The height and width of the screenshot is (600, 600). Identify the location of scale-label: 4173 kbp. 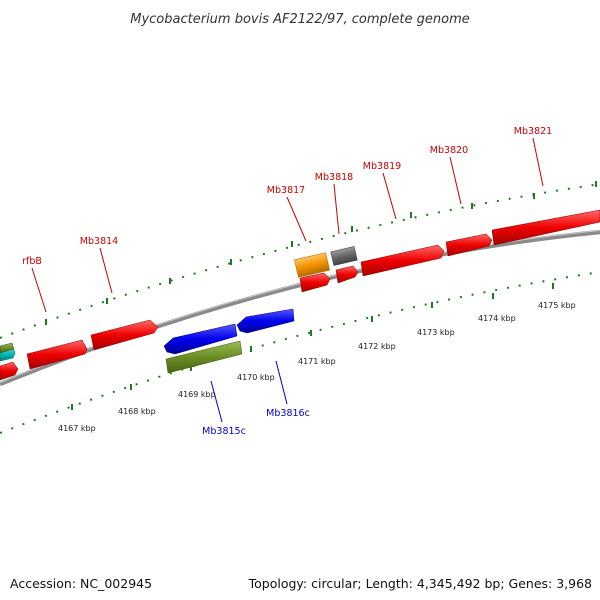
(436, 332).